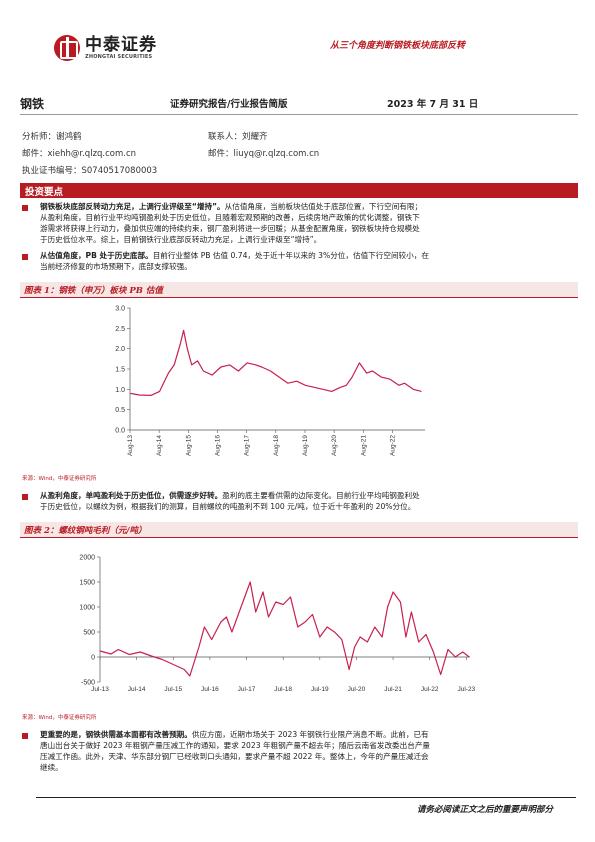  I want to click on sector-name: 钢铁, so click(32, 104).